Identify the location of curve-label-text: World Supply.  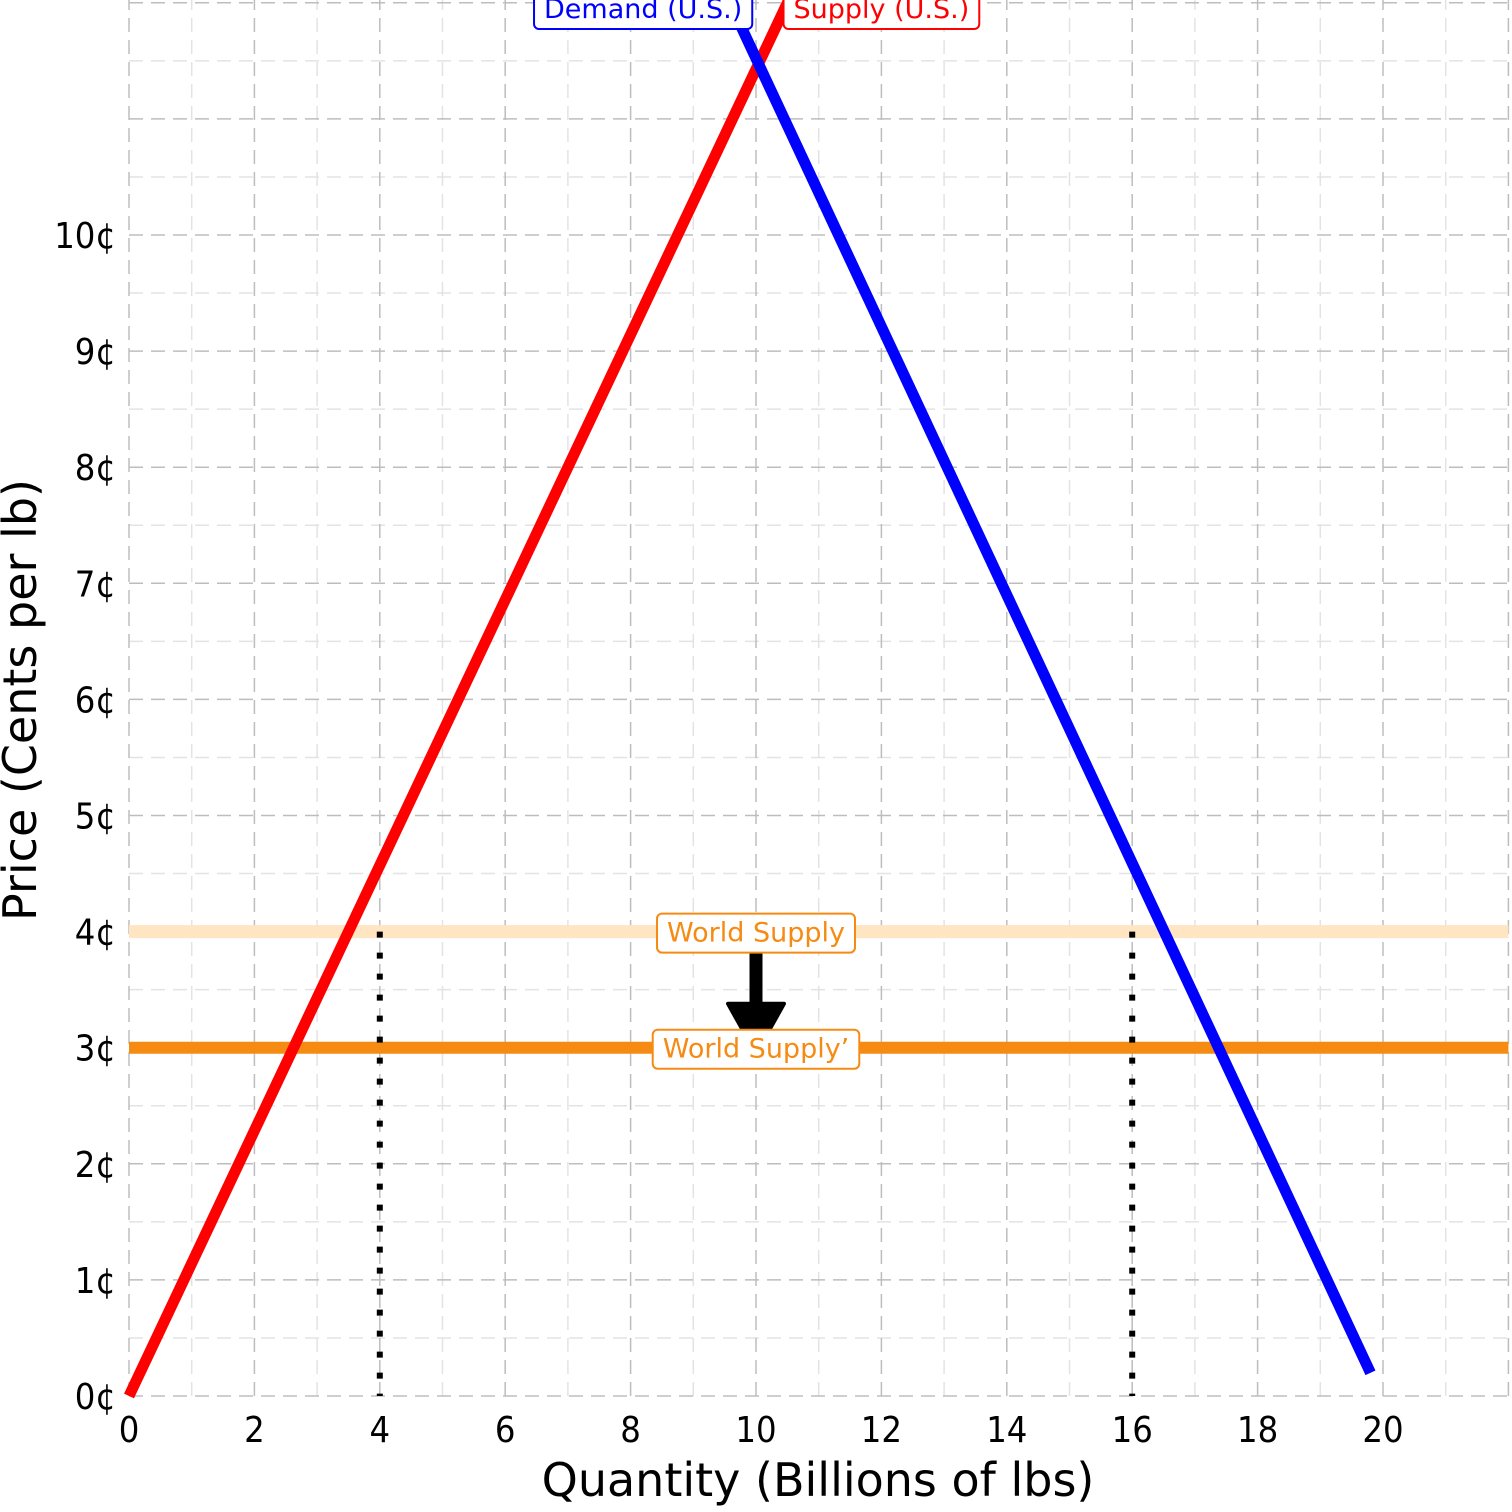
(756, 933).